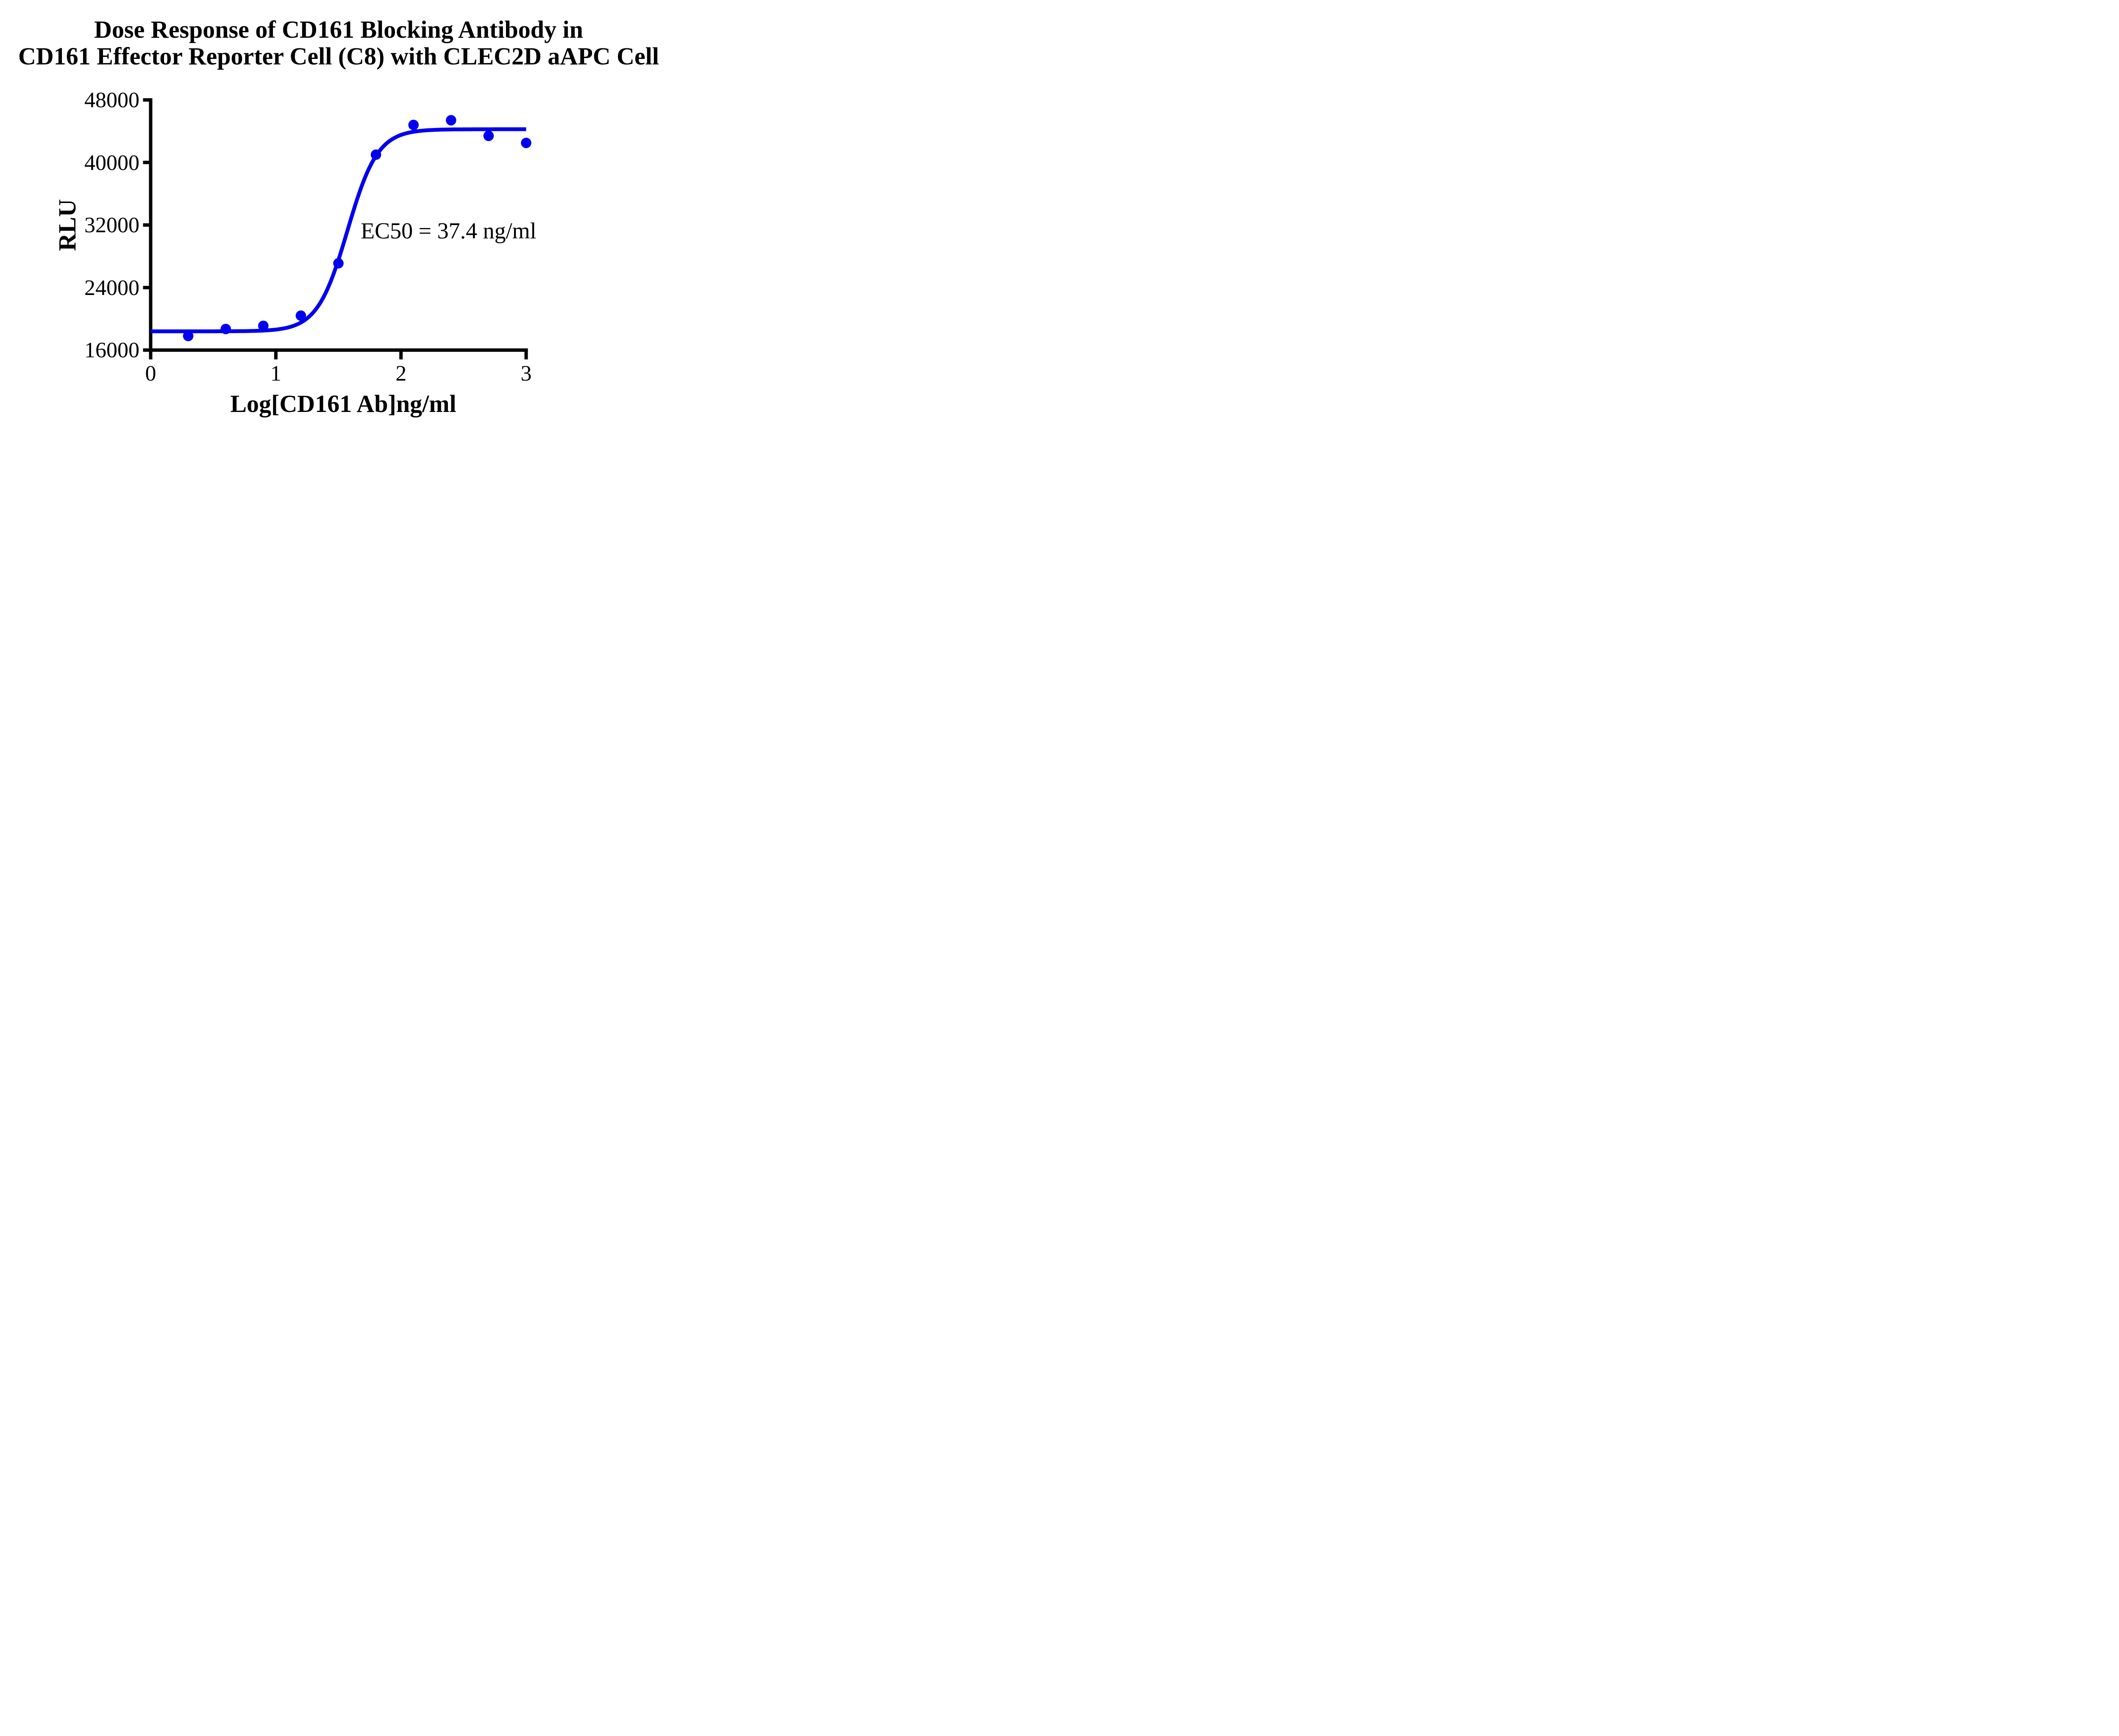  Describe the element at coordinates (151, 374) in the screenshot. I see `x-tick-label: 0` at that location.